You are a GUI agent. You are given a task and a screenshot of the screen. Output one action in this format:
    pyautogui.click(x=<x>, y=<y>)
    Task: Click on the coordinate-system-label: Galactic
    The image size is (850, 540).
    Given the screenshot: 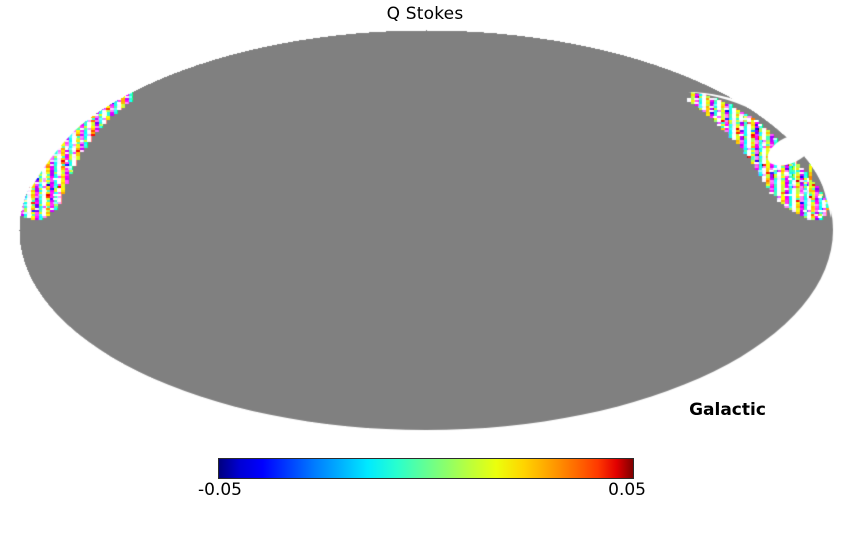 What is the action you would take?
    pyautogui.click(x=727, y=410)
    